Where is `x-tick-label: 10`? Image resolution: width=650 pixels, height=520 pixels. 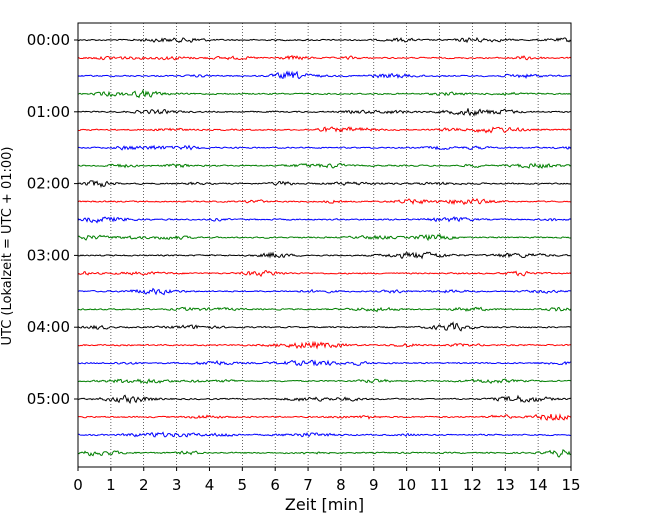 x-tick-label: 10 is located at coordinates (406, 485).